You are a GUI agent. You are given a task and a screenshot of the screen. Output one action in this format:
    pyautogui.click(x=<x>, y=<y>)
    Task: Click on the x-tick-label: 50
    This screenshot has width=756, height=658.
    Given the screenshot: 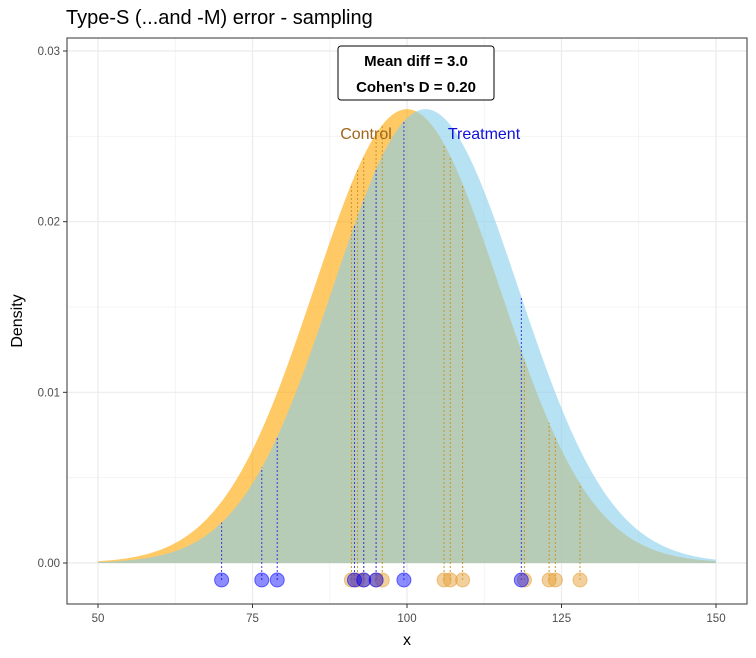 What is the action you would take?
    pyautogui.click(x=98, y=619)
    